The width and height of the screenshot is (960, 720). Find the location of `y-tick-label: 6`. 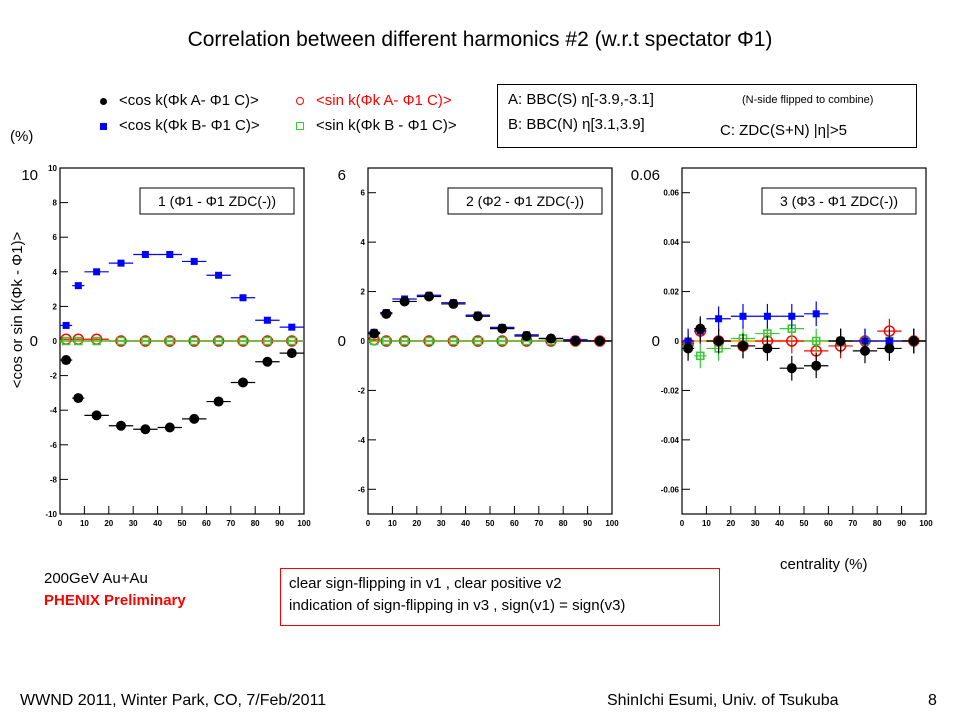

y-tick-label: 6 is located at coordinates (55, 237).